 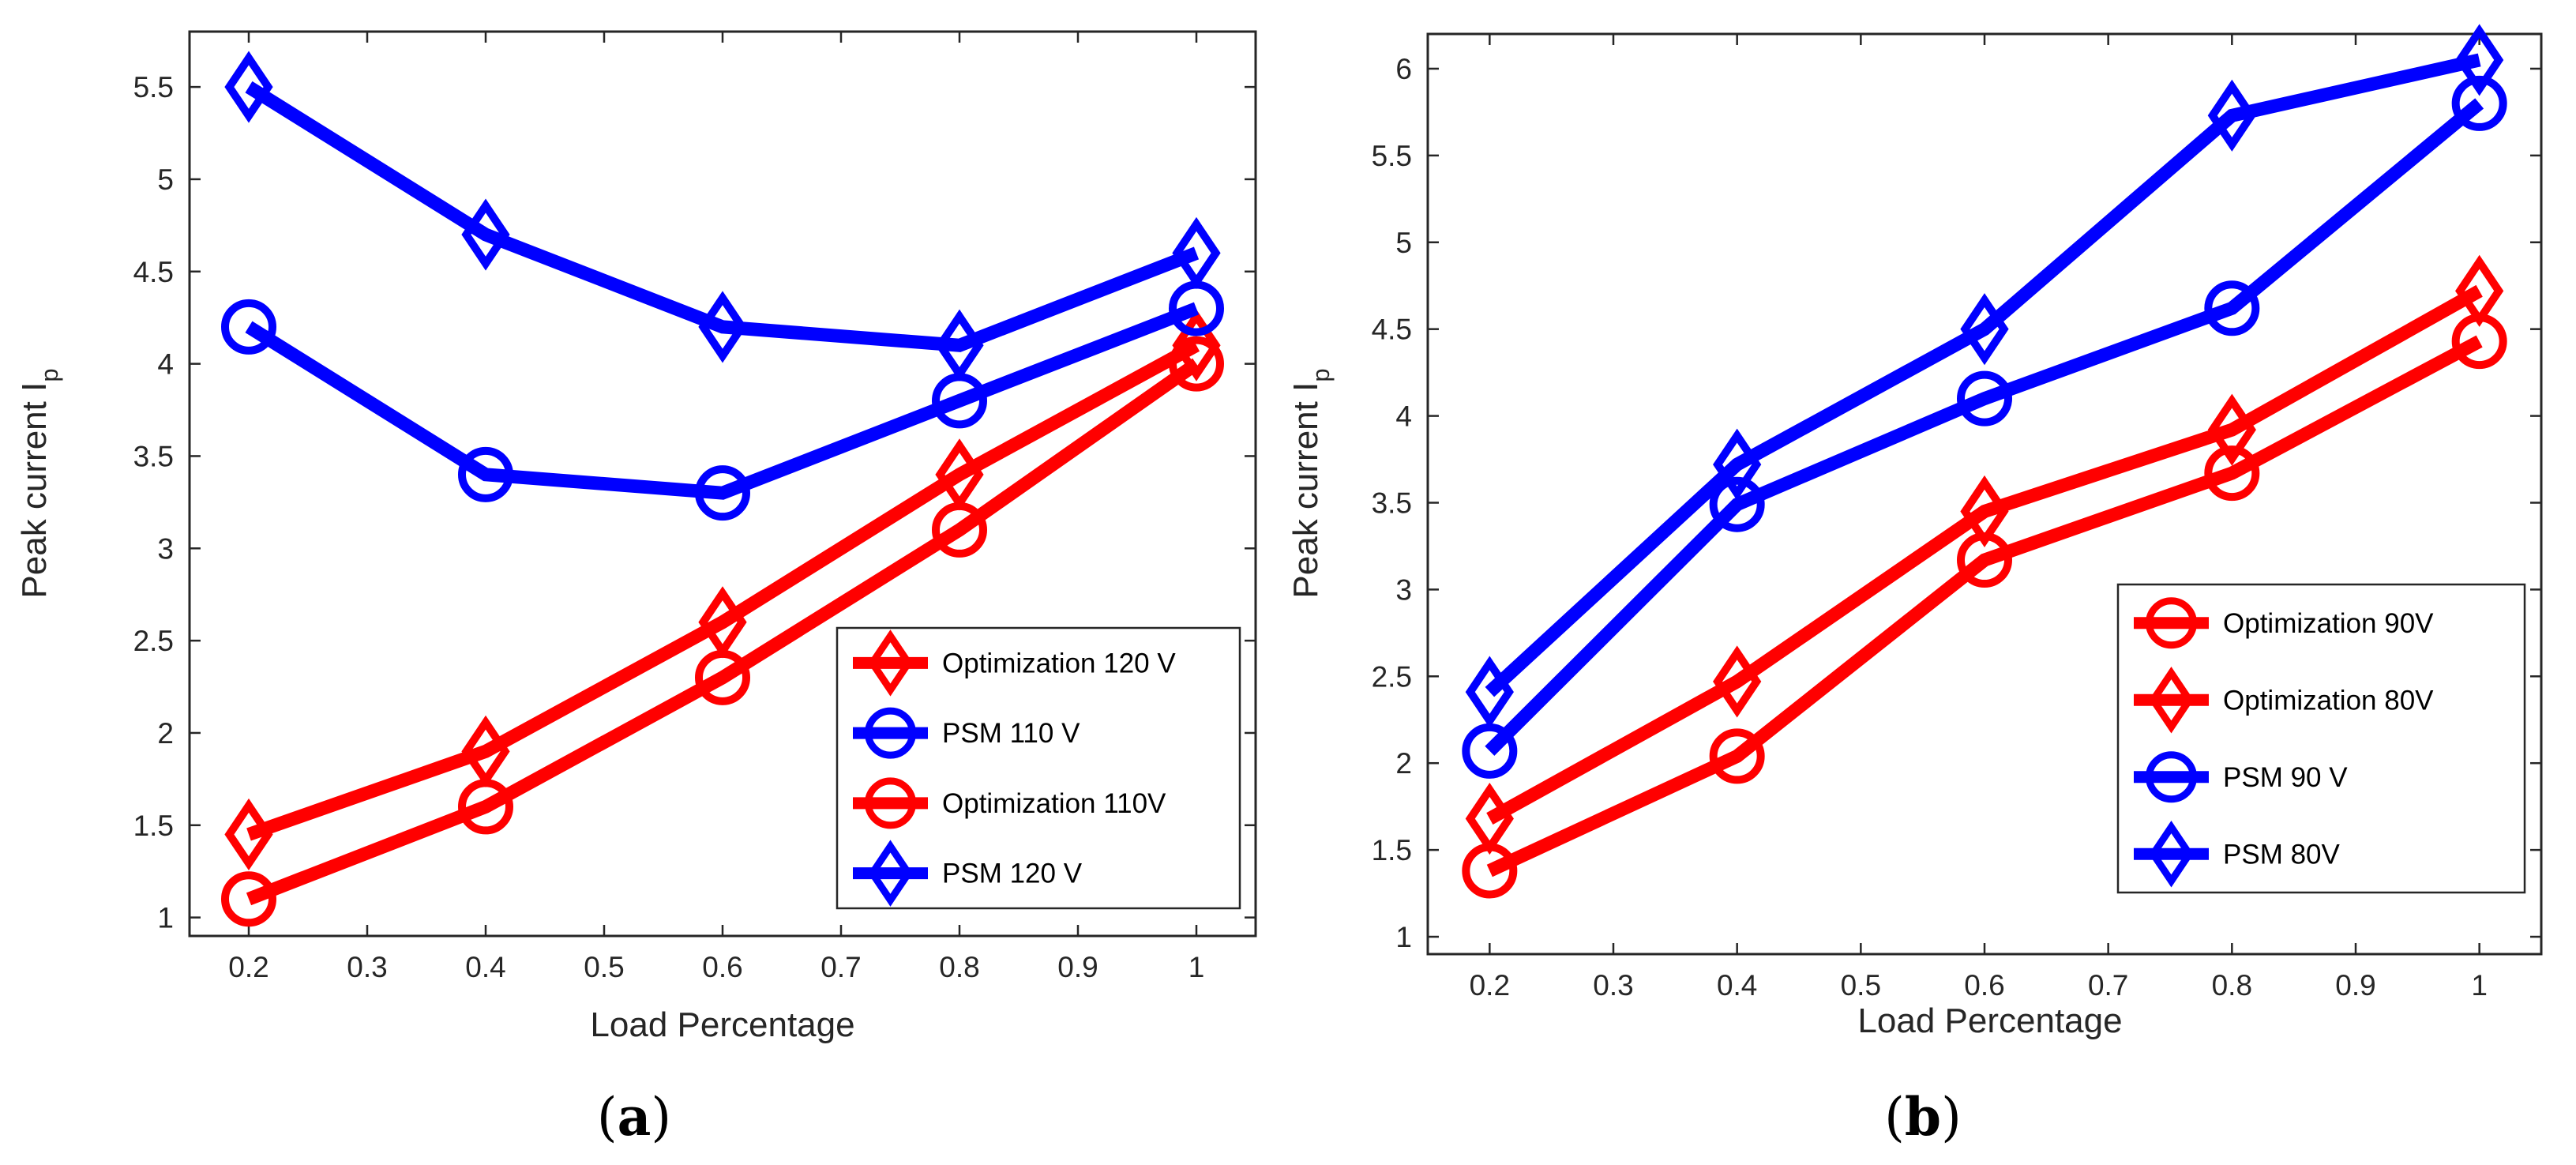 I want to click on chart-b-x-tick-label: 0.4, so click(x=1737, y=985).